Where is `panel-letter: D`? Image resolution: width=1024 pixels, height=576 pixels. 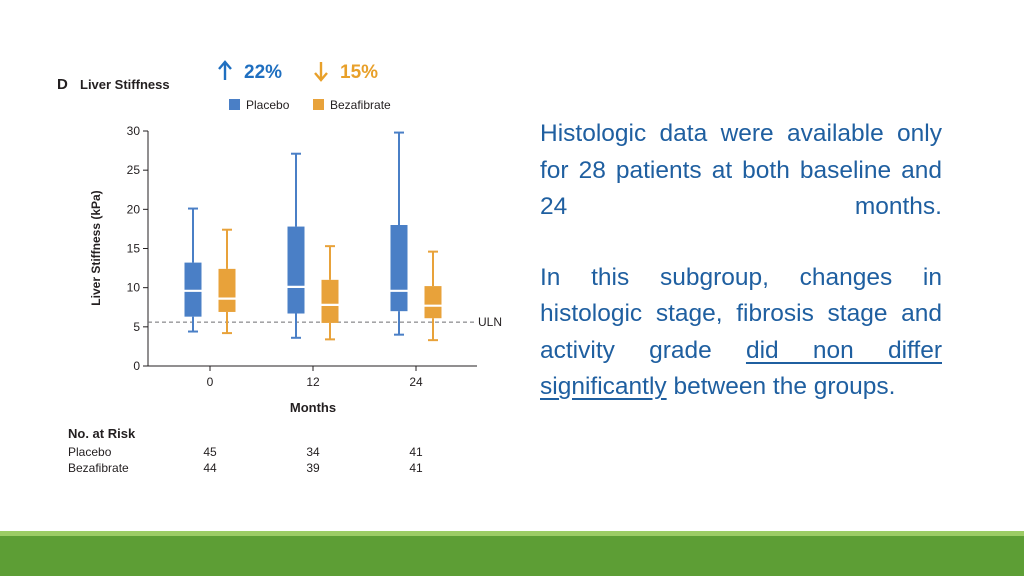
panel-letter: D is located at coordinates (62, 84).